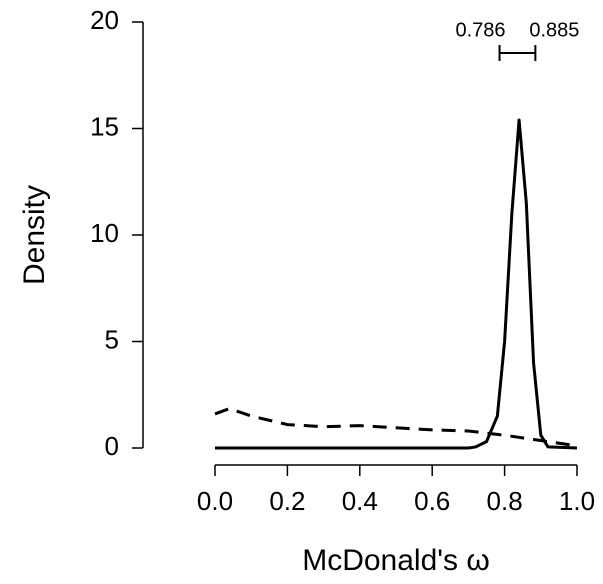  What do you see at coordinates (432, 501) in the screenshot?
I see `x-tick-label: 0.6` at bounding box center [432, 501].